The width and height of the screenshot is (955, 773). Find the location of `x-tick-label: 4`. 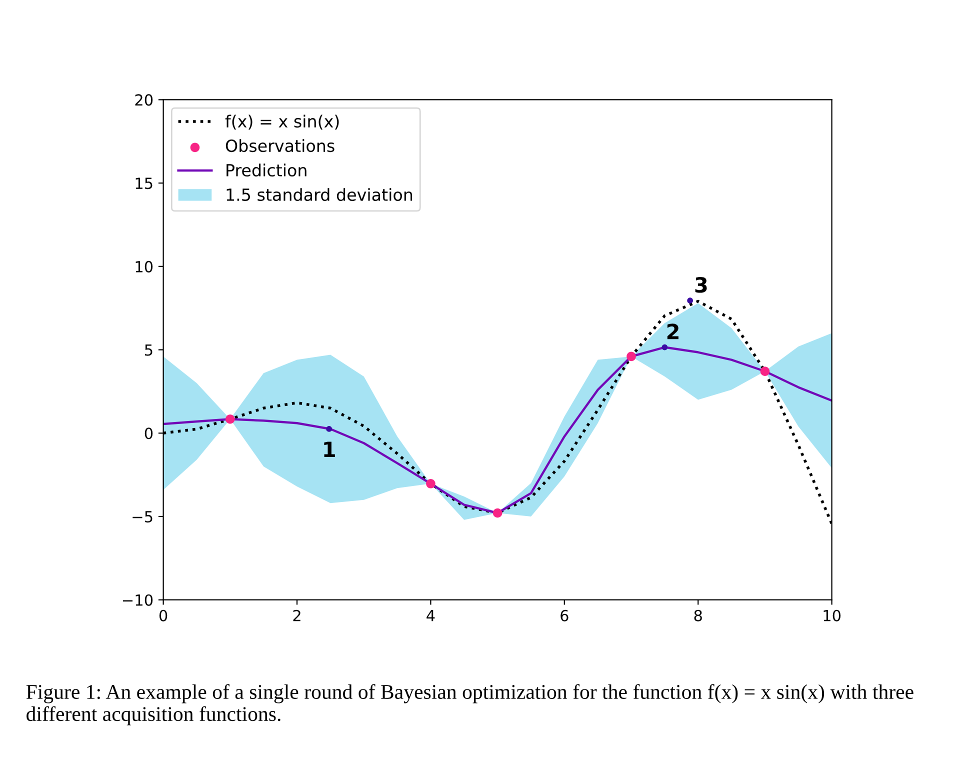

x-tick-label: 4 is located at coordinates (430, 616).